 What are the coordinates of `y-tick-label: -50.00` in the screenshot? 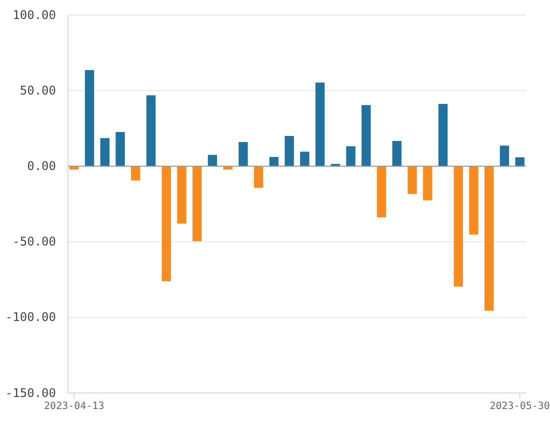 It's located at (34, 241).